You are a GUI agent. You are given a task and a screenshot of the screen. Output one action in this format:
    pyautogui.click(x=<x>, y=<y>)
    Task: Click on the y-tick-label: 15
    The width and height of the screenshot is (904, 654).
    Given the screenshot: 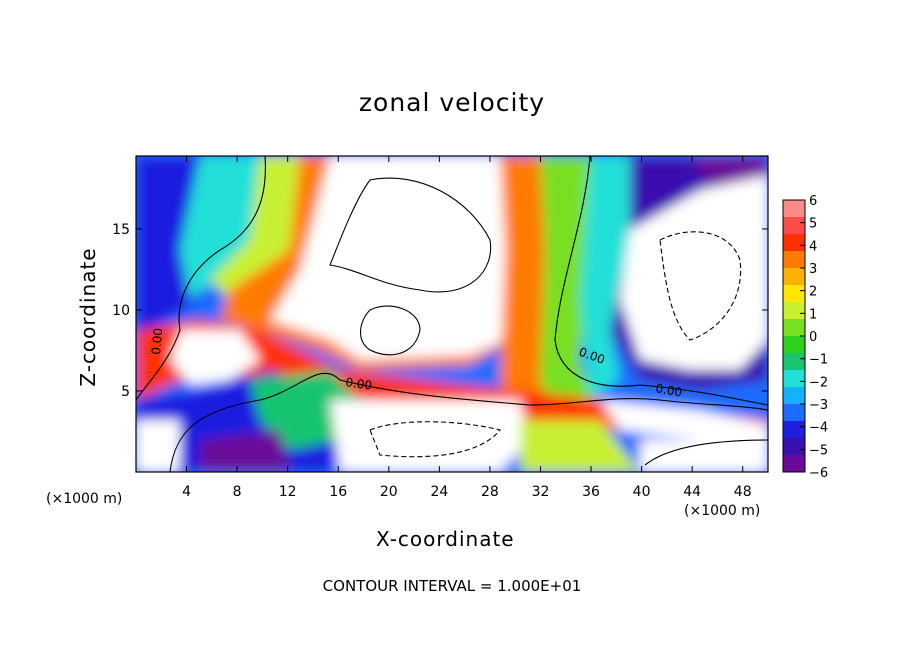 What is the action you would take?
    pyautogui.click(x=121, y=230)
    